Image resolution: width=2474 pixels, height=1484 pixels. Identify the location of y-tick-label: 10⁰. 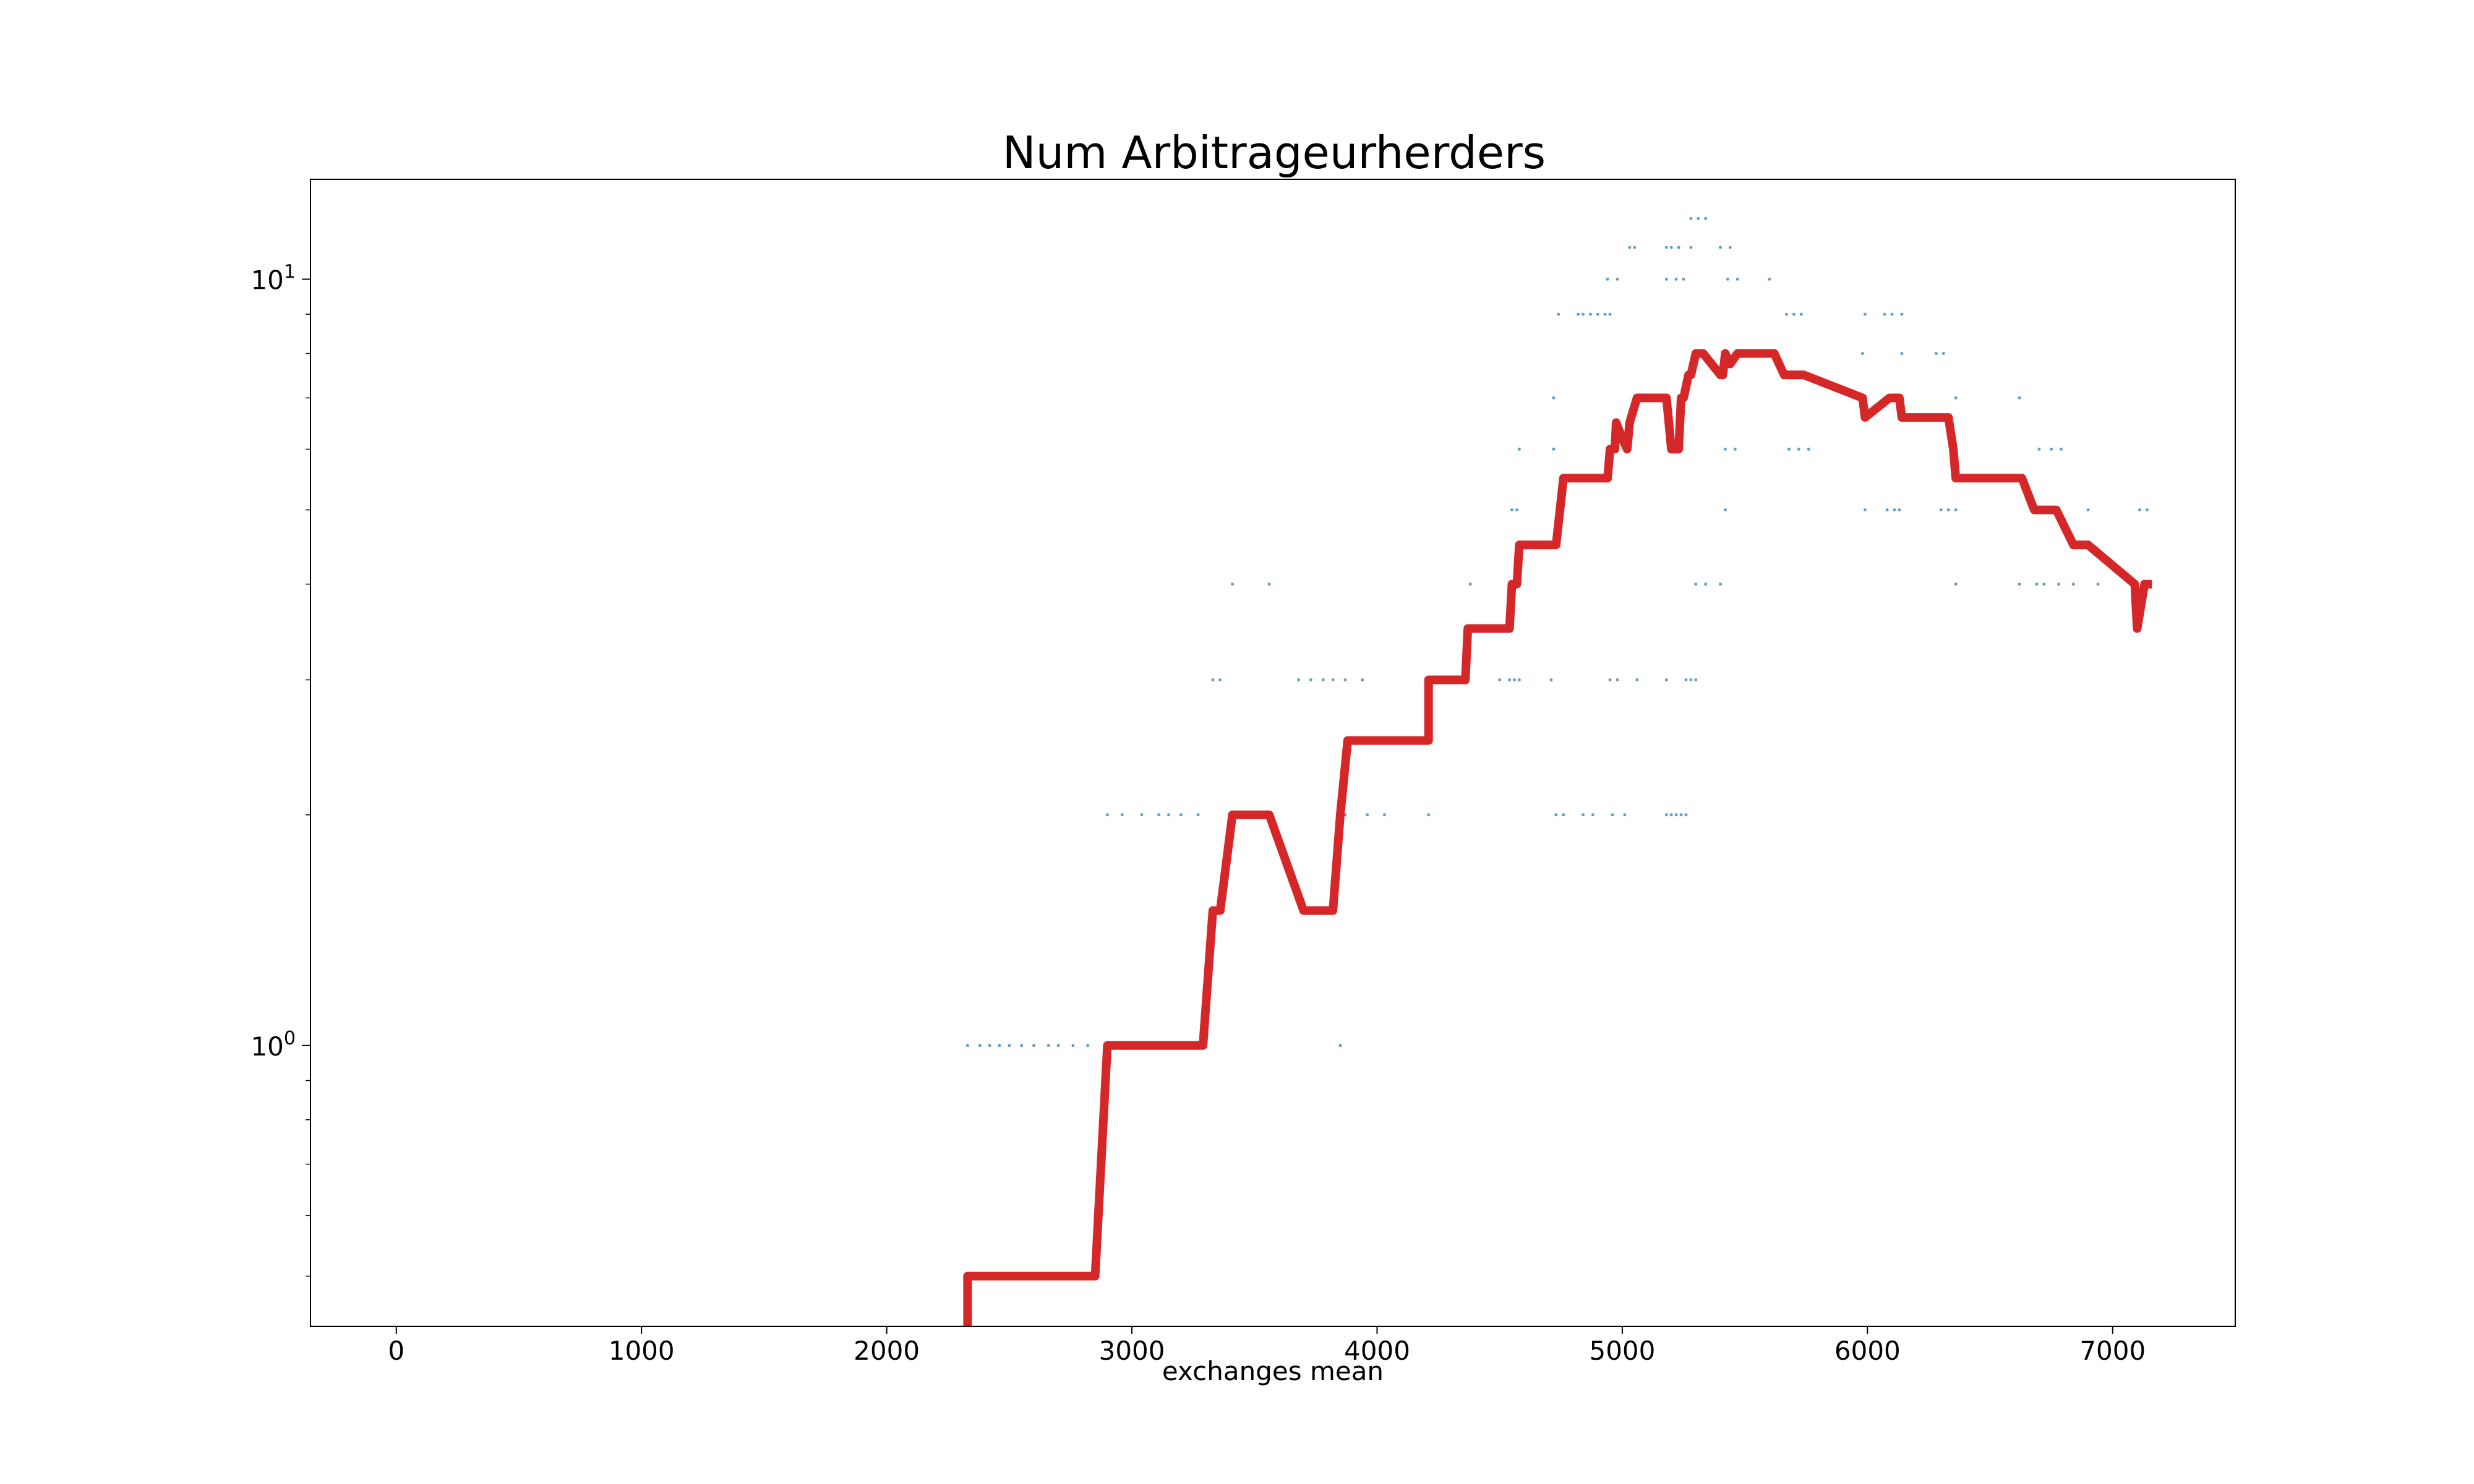
(273, 1045).